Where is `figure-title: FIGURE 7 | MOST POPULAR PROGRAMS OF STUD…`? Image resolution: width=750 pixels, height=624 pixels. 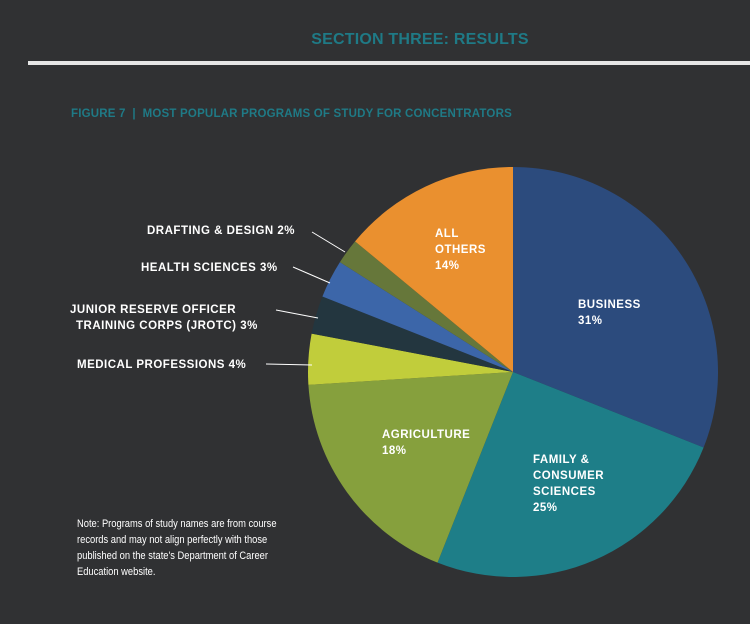
figure-title: FIGURE 7 | MOST POPULAR PROGRAMS OF STUD… is located at coordinates (291, 114).